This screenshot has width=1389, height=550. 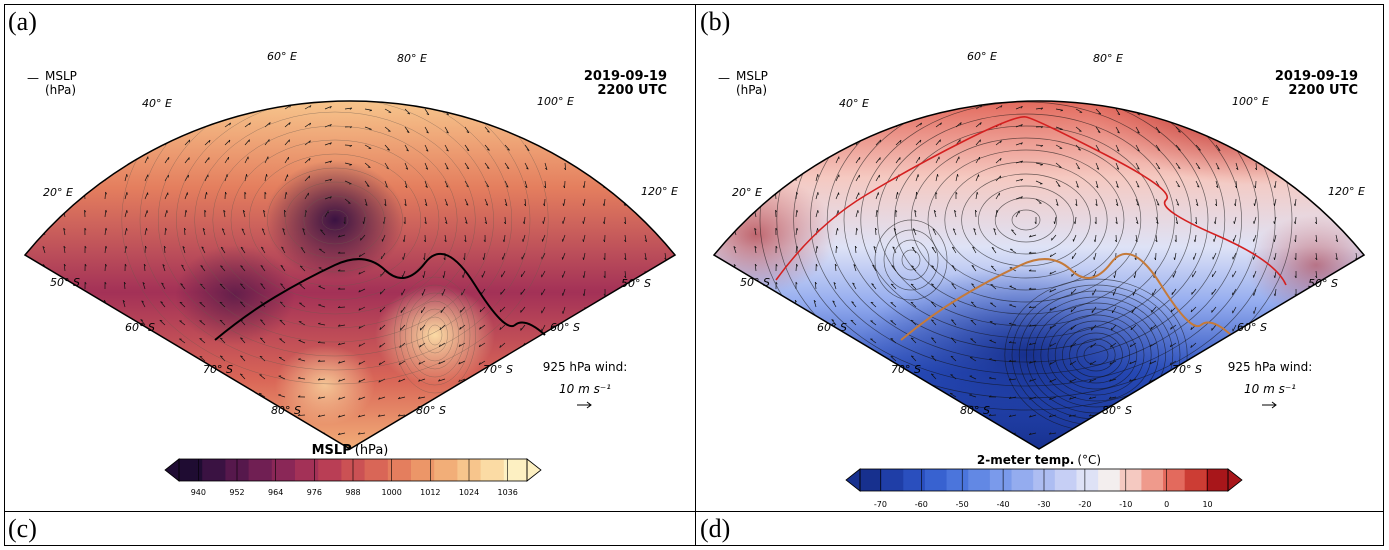 What do you see at coordinates (65, 282) in the screenshot?
I see `lat-label-50s-left: 50° S` at bounding box center [65, 282].